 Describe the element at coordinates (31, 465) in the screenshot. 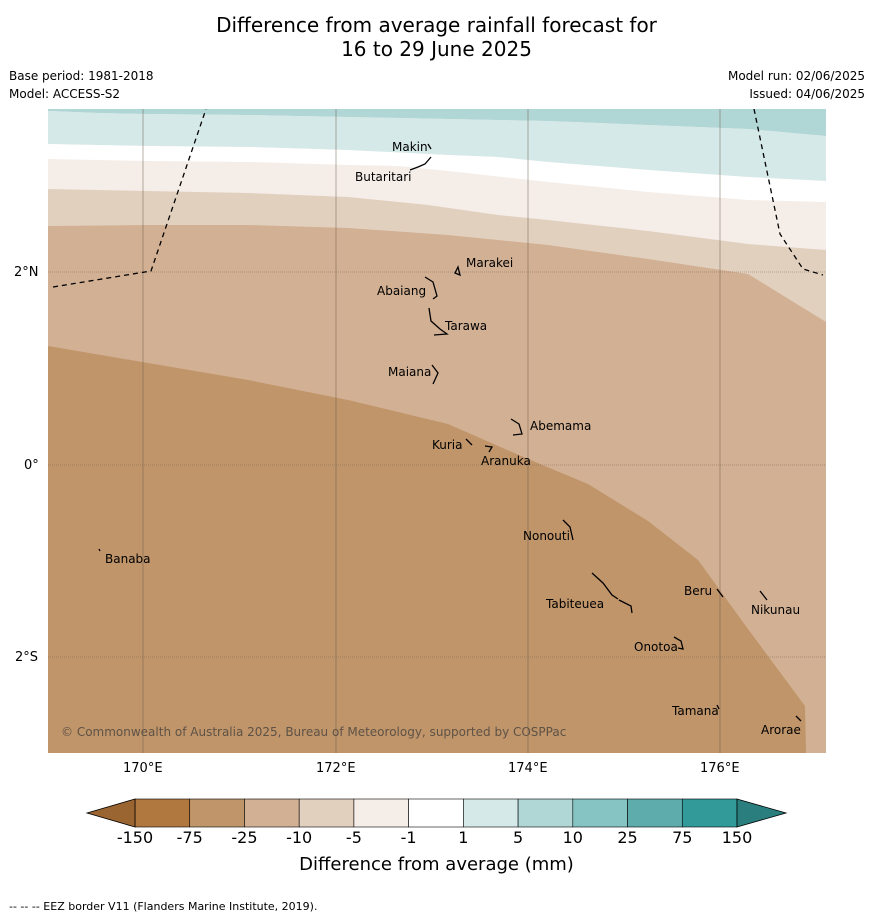

I see `lat-tick-0: 0°` at that location.